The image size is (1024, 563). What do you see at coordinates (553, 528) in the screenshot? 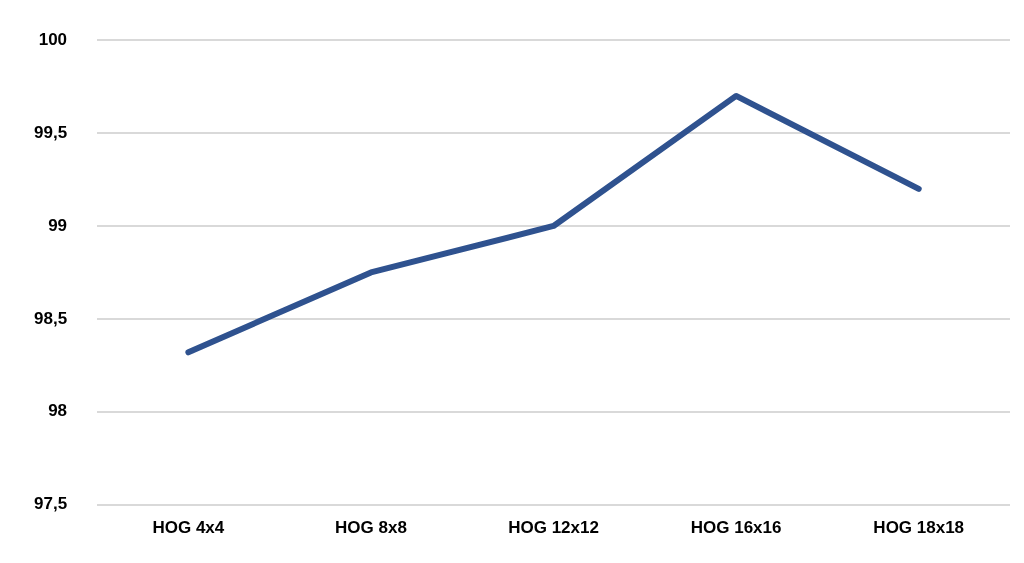
I see `x-tick-label: HOG 12x12` at bounding box center [553, 528].